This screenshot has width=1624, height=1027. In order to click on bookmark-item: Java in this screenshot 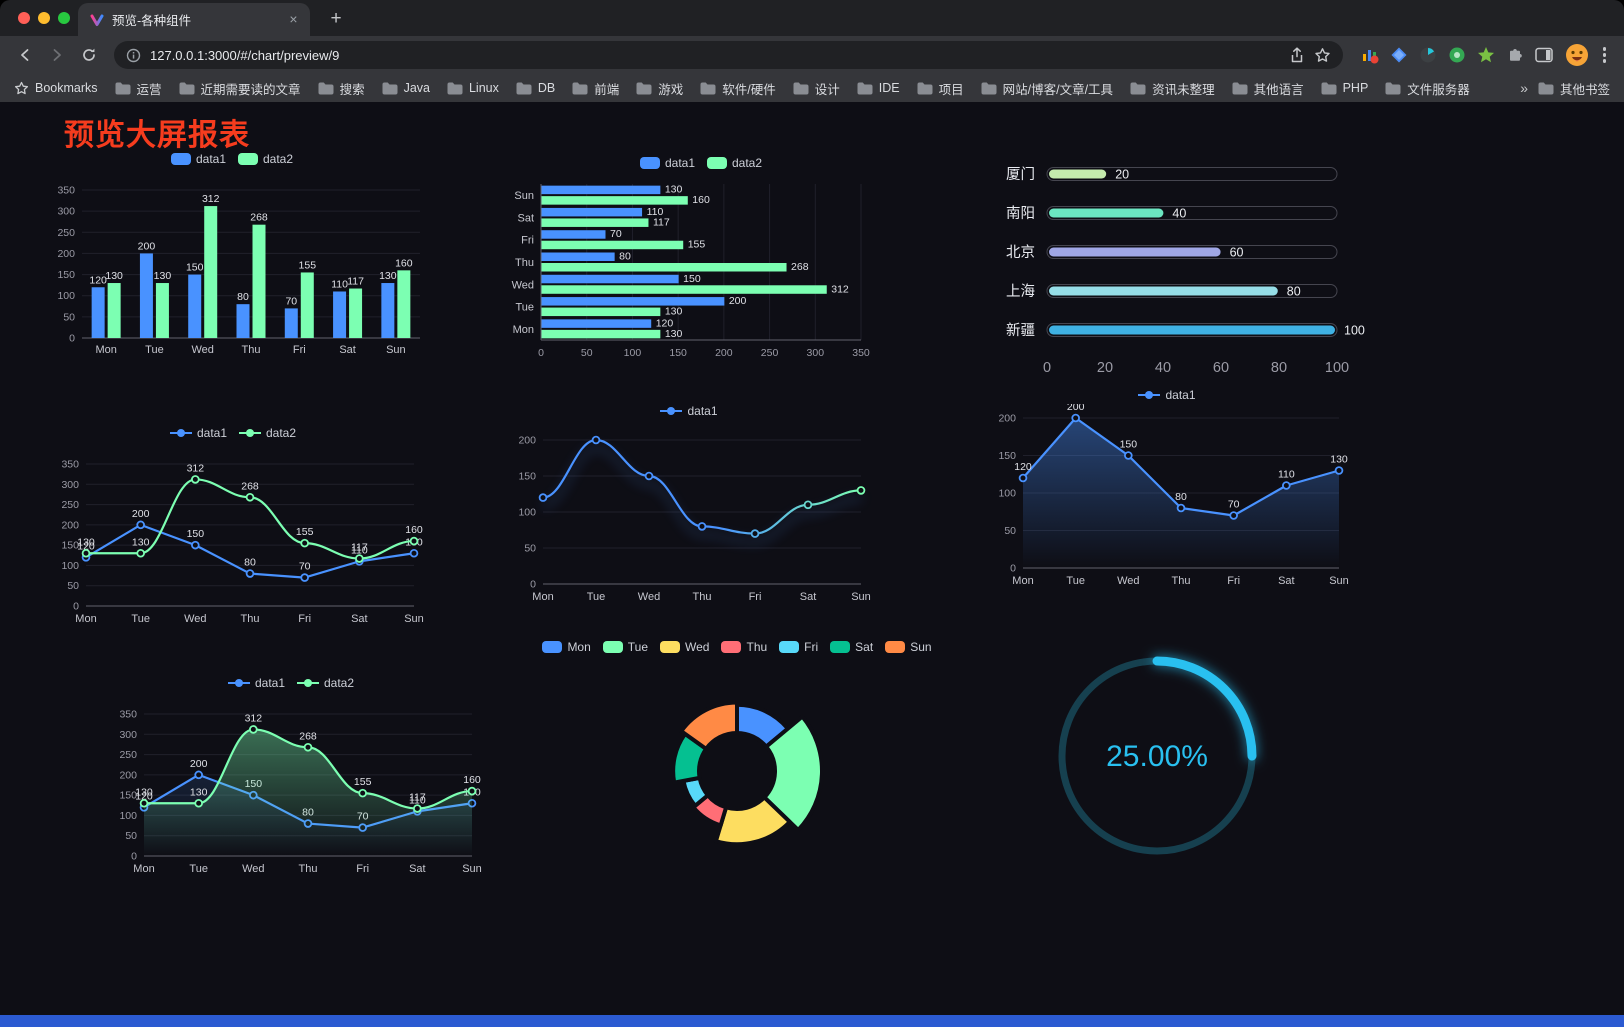, I will do `click(406, 88)`.